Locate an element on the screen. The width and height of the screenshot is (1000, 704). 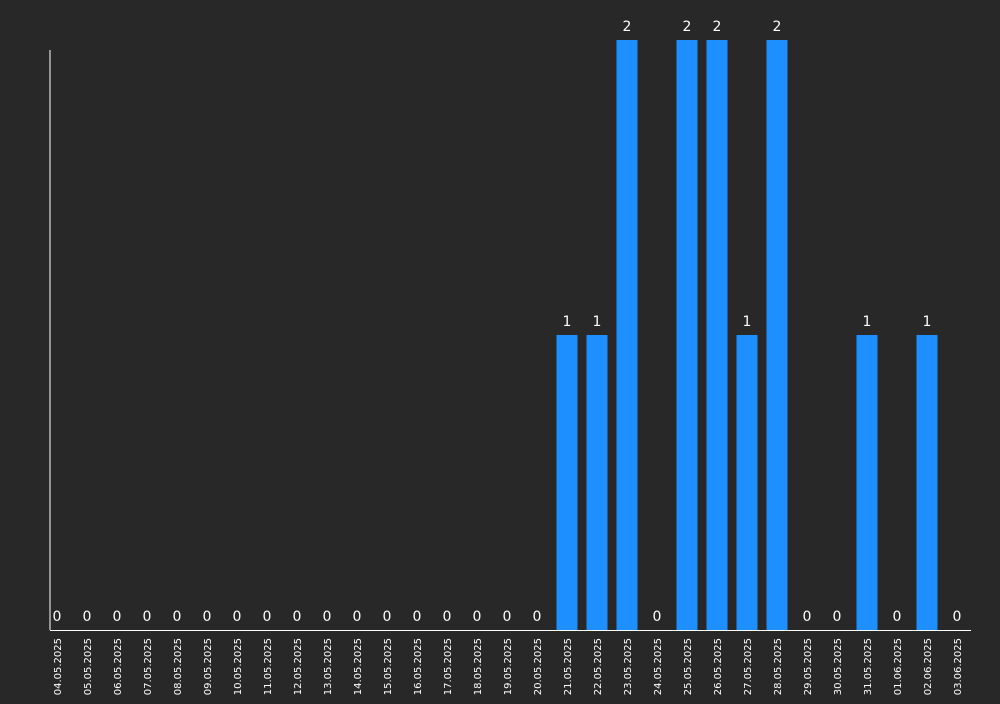
value-label-27.05.2025: 1 is located at coordinates (747, 322).